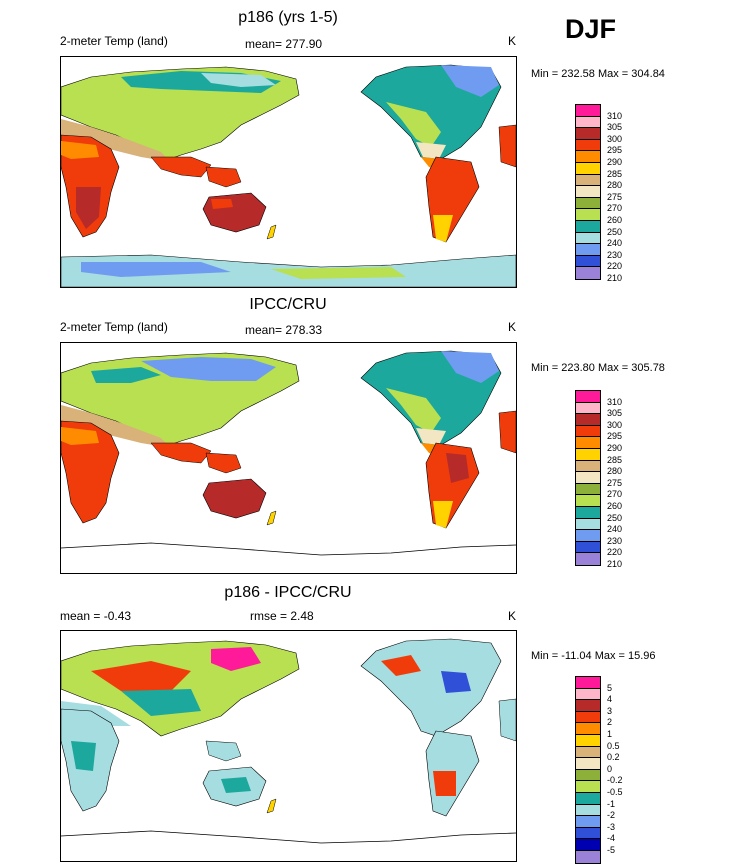 This screenshot has height=865, width=732. Describe the element at coordinates (613, 745) in the screenshot. I see `colorbar-tick-label: 0.5` at that location.